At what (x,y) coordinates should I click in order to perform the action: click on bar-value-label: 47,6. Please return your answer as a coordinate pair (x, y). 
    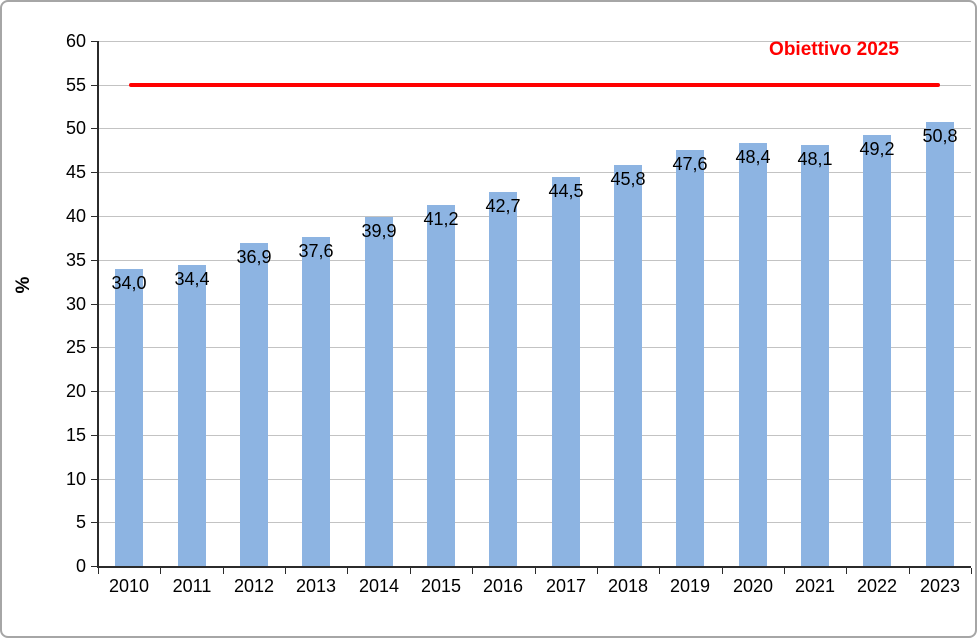
    Looking at the image, I should click on (690, 164).